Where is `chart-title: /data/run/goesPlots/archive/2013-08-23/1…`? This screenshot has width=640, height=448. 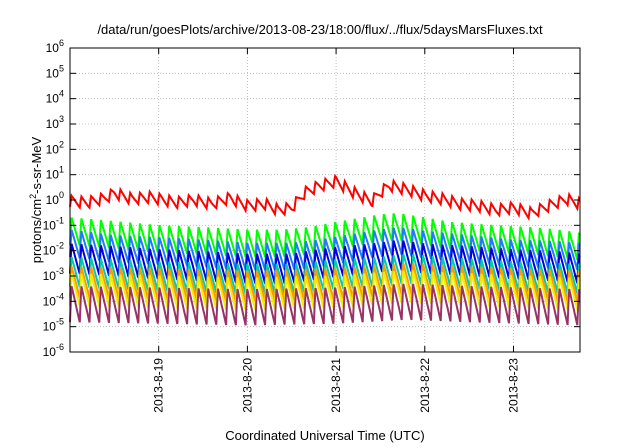
chart-title: /data/run/goesPlots/archive/2013-08-23/1… is located at coordinates (320, 29).